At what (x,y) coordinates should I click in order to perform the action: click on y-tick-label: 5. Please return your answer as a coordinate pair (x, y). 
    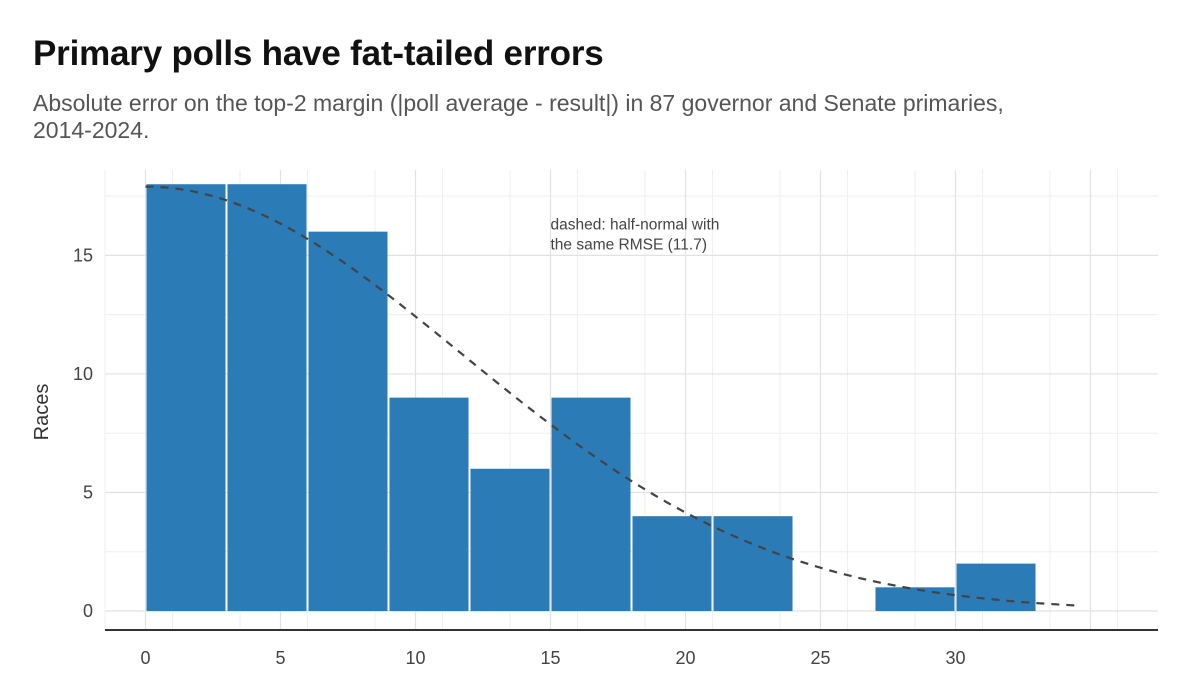
    Looking at the image, I should click on (88, 492).